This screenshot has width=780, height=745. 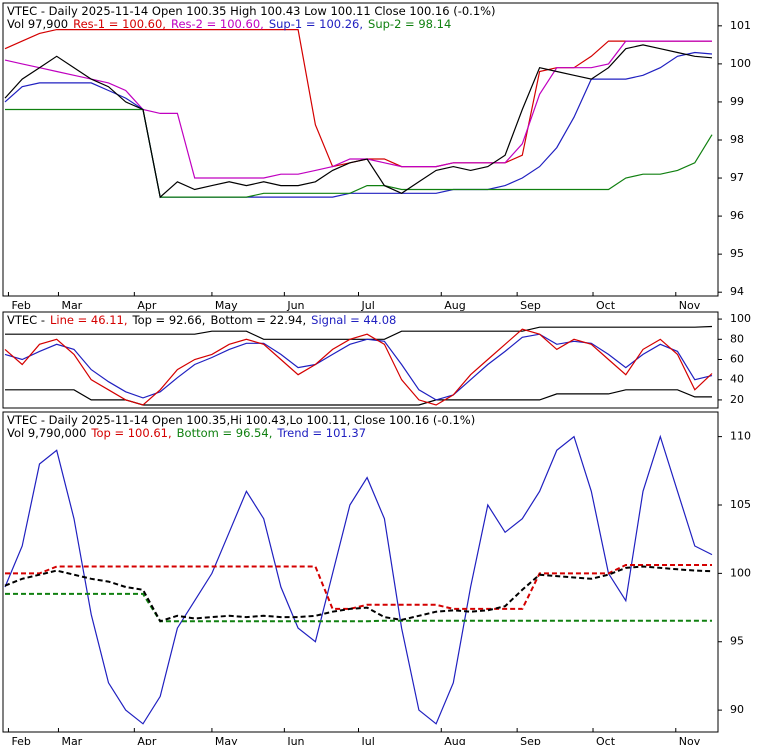 I want to click on header-segment: Vol 9,790,000, so click(x=46, y=433).